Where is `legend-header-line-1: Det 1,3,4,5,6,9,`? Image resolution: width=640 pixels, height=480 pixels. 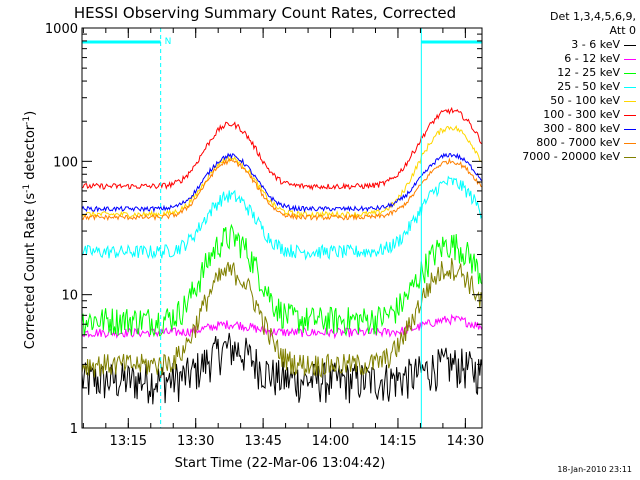
legend-header-line-1: Det 1,3,4,5,6,9, is located at coordinates (592, 16).